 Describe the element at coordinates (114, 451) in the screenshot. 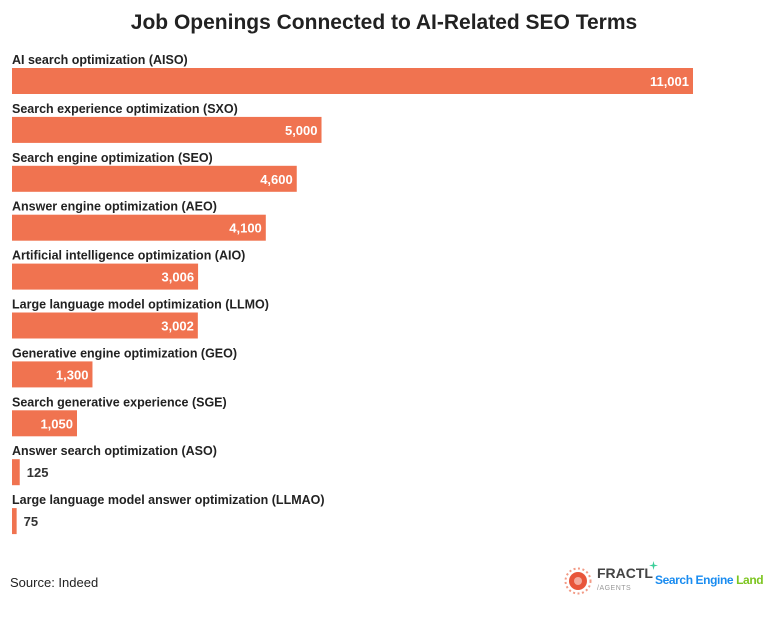

I see `category-label: Answer search optimization (ASO)` at that location.